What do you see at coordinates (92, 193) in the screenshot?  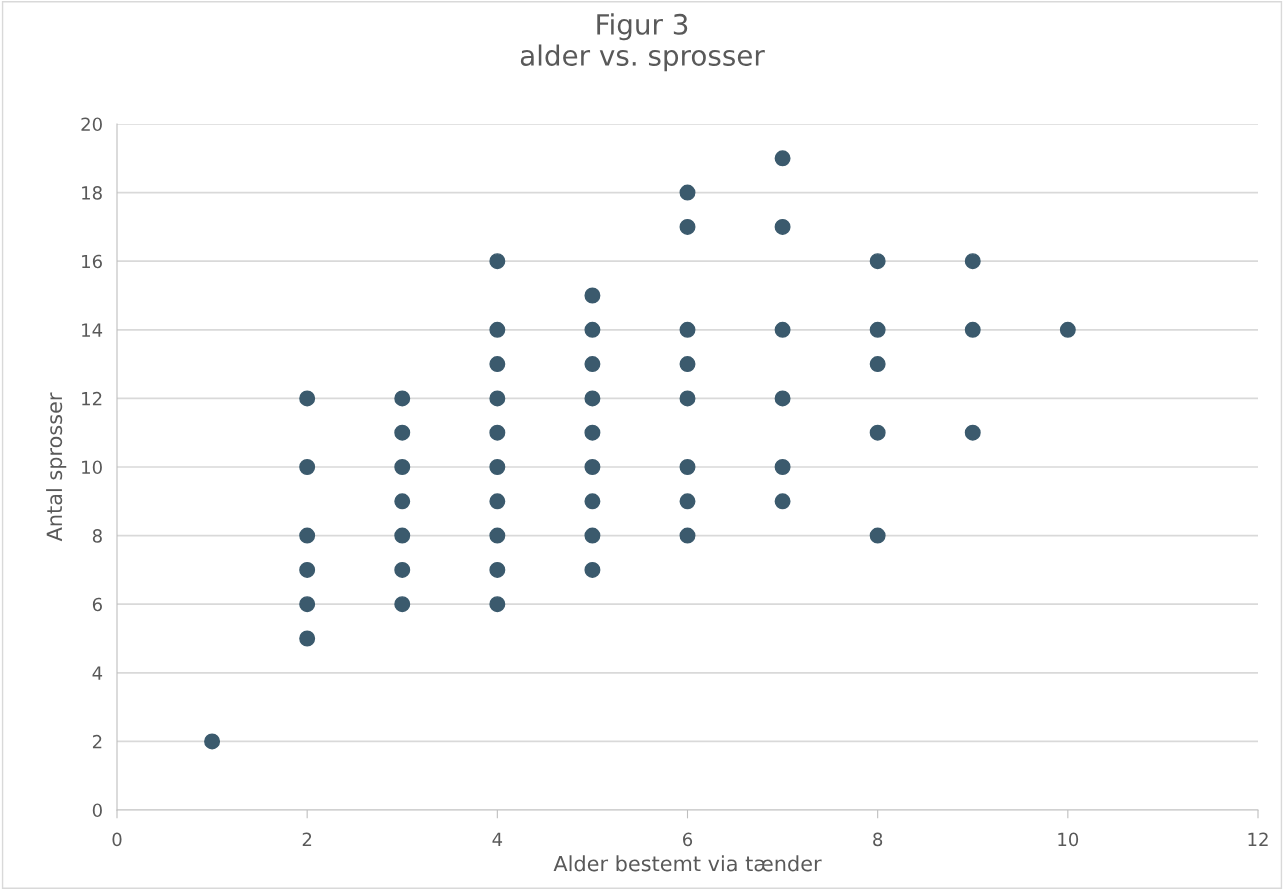 I see `y-tick-label: 18` at bounding box center [92, 193].